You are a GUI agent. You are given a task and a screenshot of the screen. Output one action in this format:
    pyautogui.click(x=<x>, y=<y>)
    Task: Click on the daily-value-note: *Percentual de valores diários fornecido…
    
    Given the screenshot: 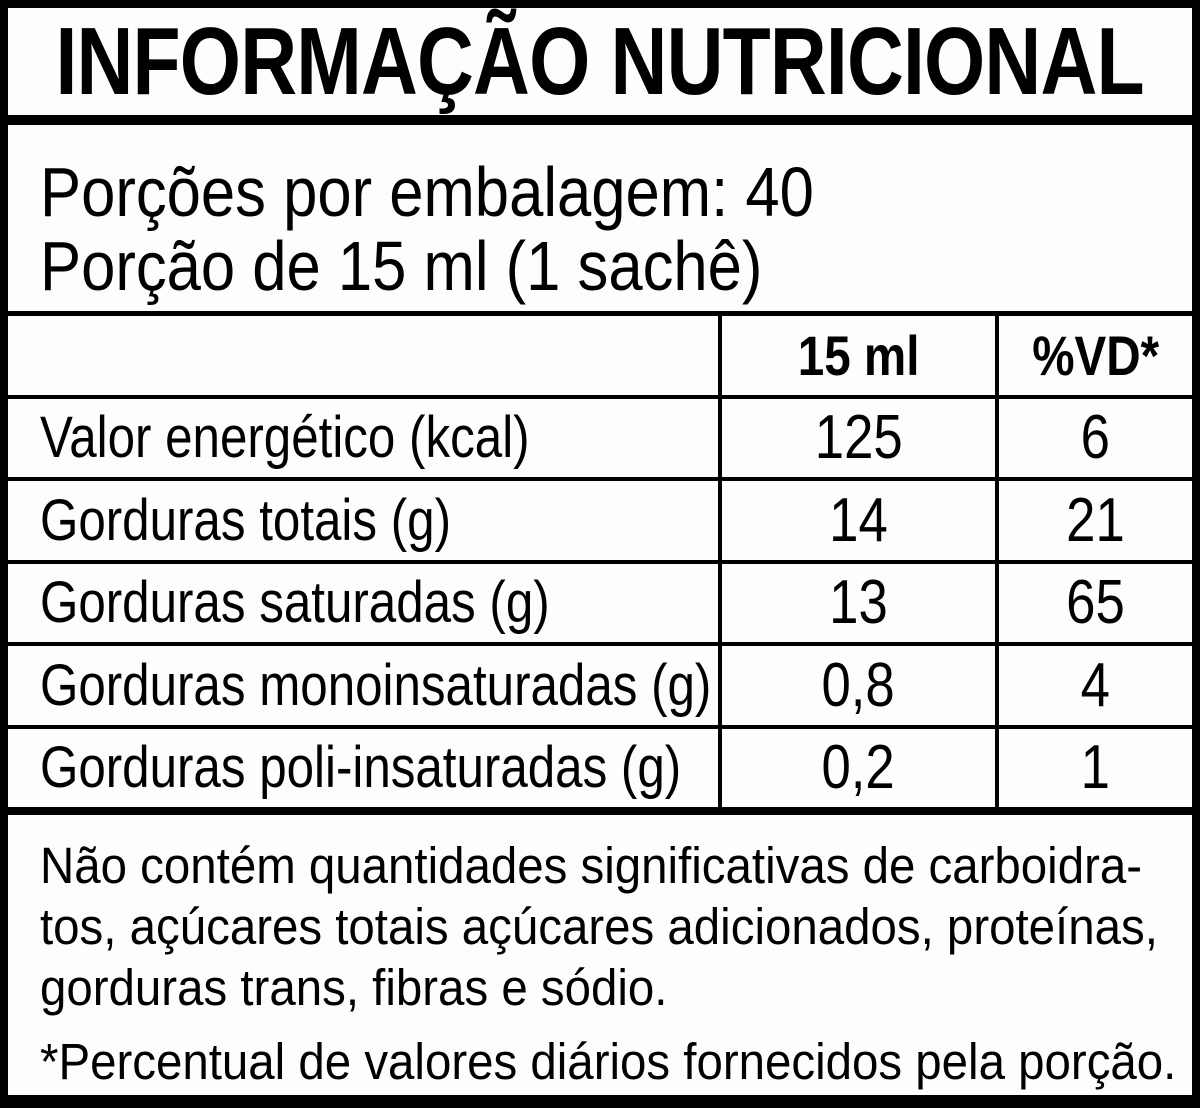 What is the action you would take?
    pyautogui.click(x=608, y=1061)
    